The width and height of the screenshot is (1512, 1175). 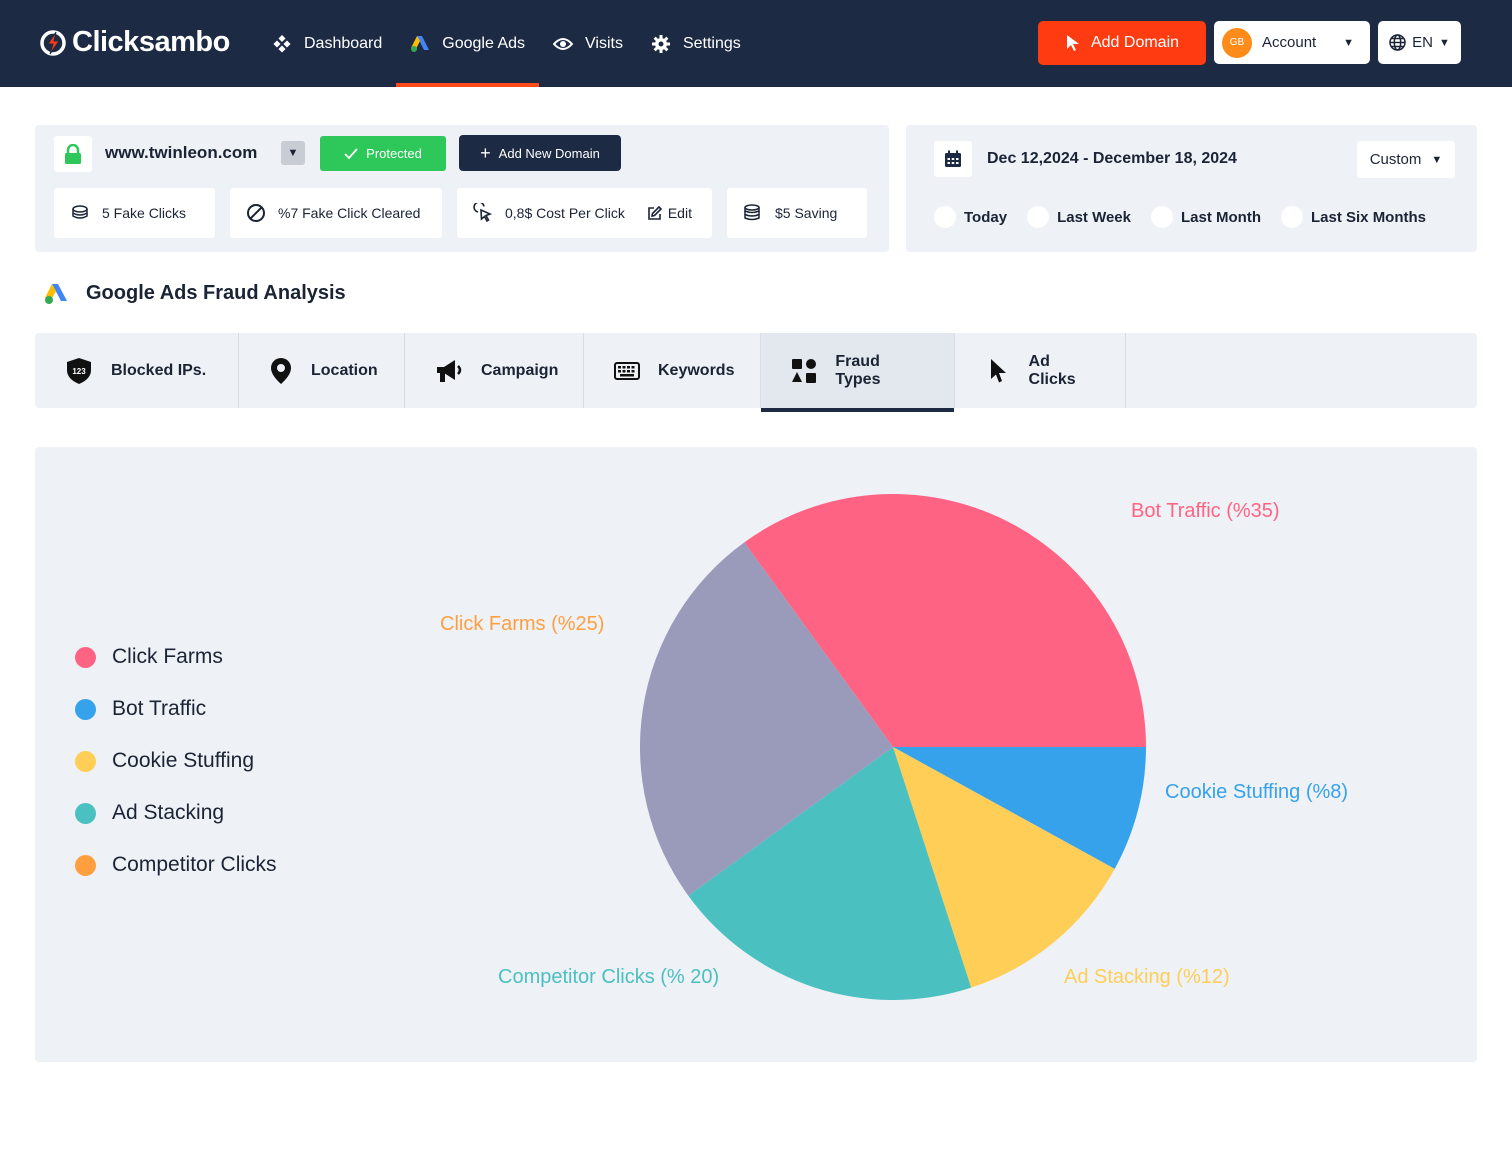 What do you see at coordinates (679, 213) in the screenshot?
I see `edit-label: Edit` at bounding box center [679, 213].